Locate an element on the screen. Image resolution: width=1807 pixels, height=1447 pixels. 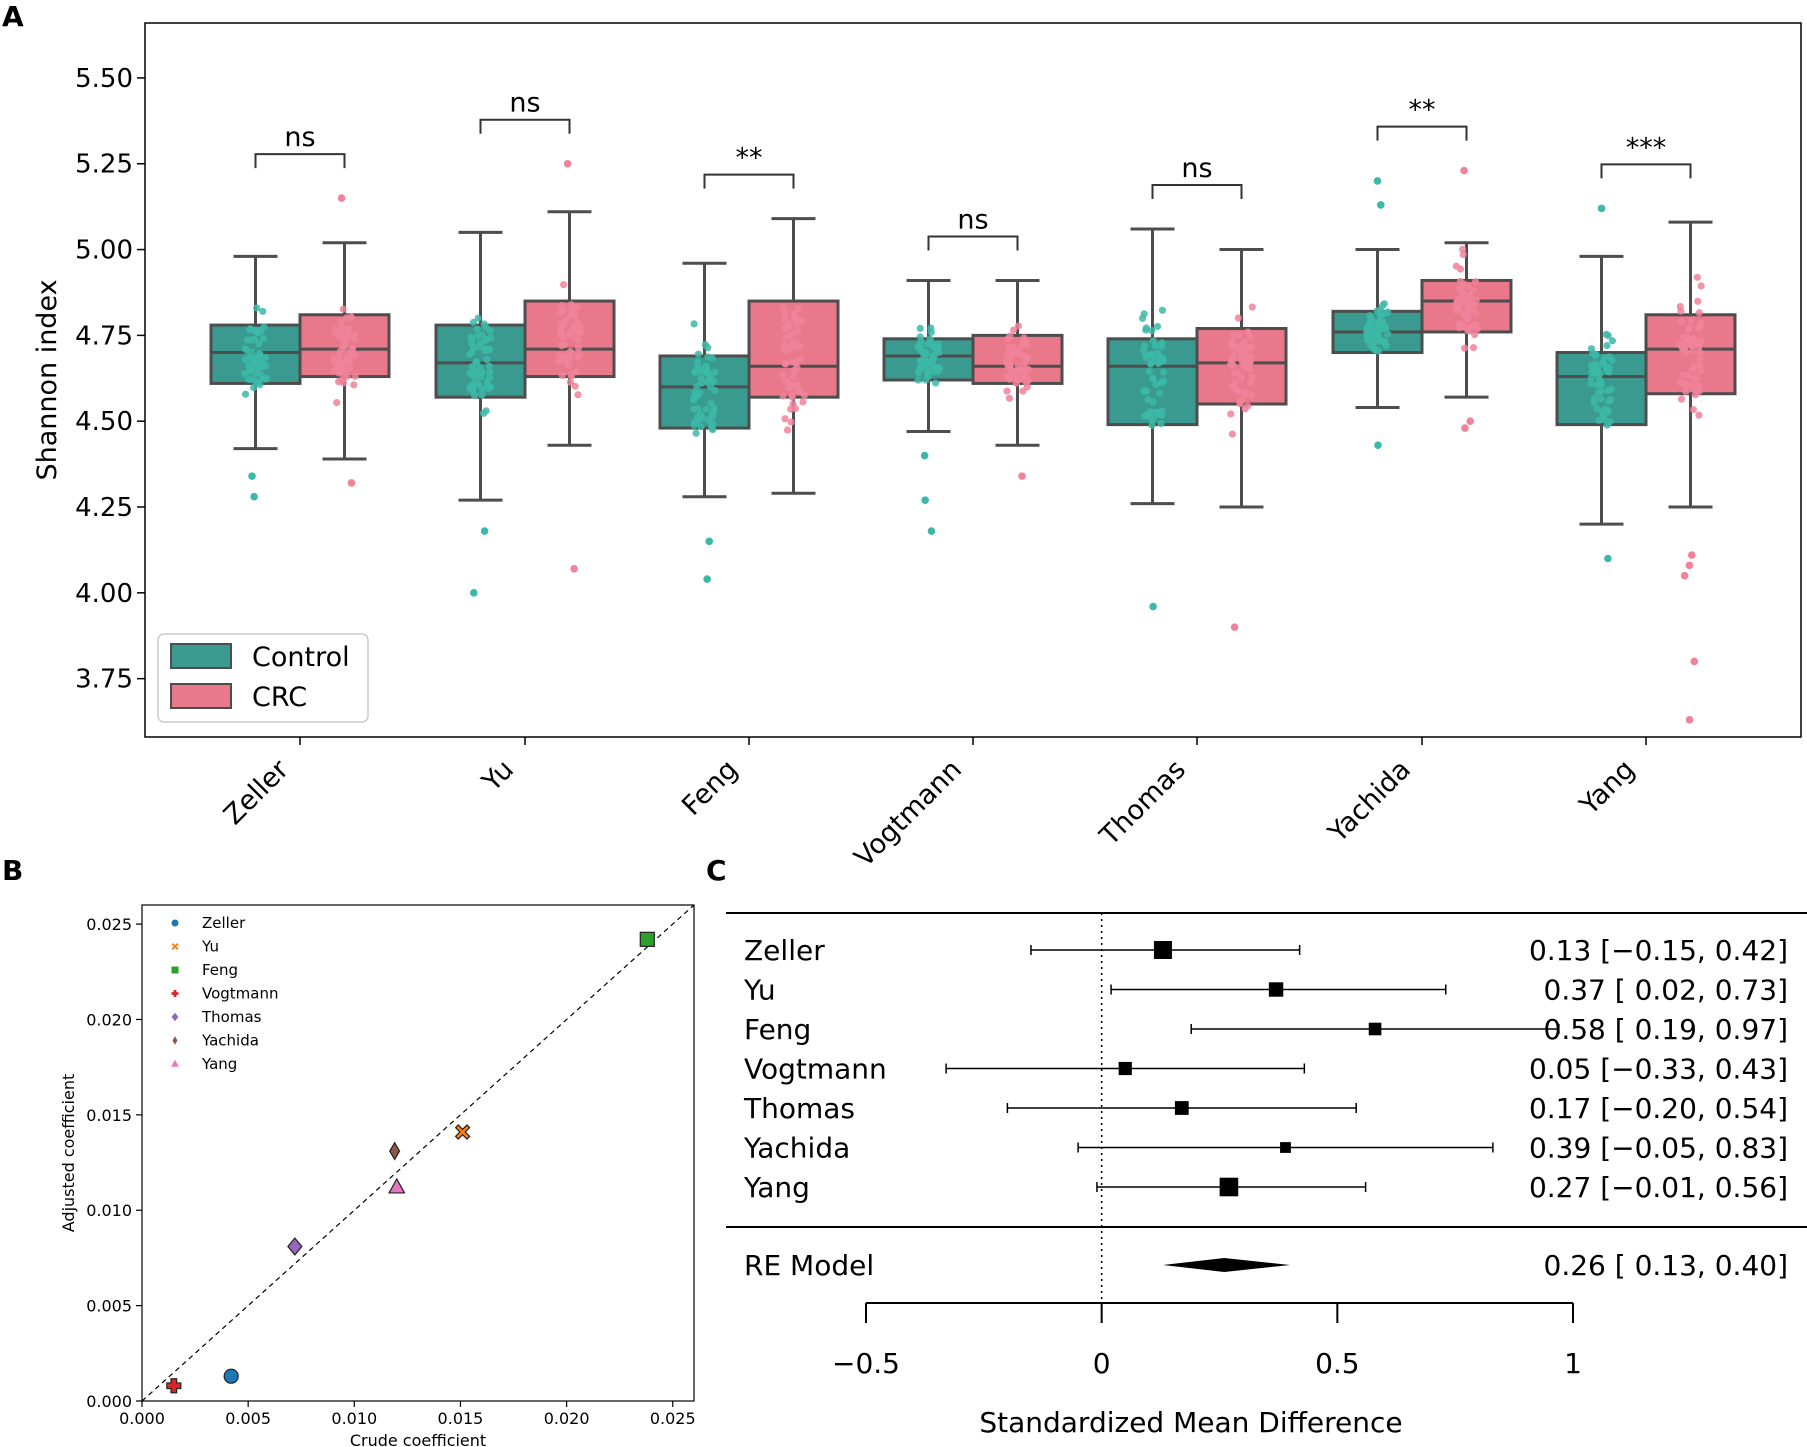
y-tick-label: 3.75 is located at coordinates (104, 680).